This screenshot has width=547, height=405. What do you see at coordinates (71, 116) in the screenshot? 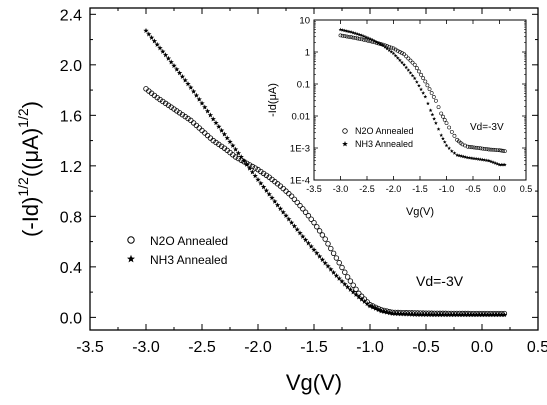
I see `main-y-tick-label: 1.6` at bounding box center [71, 116].